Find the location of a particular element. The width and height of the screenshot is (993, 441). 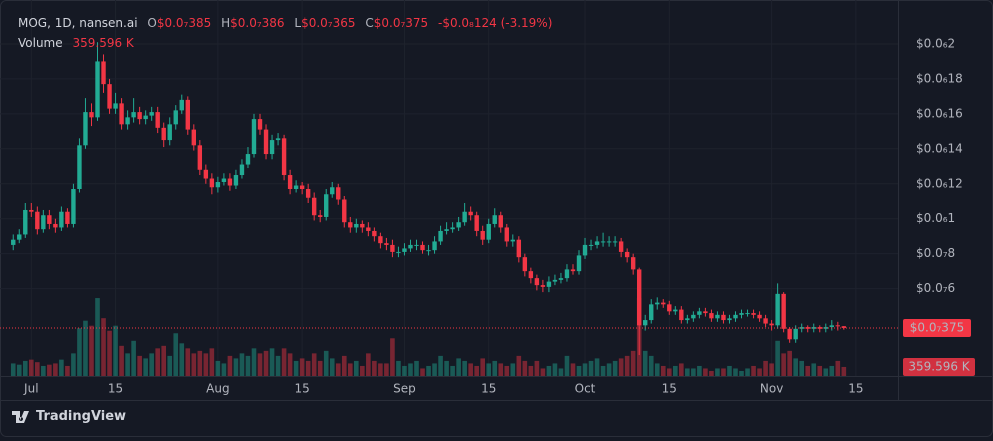

branding: TradingView is located at coordinates (69, 416).